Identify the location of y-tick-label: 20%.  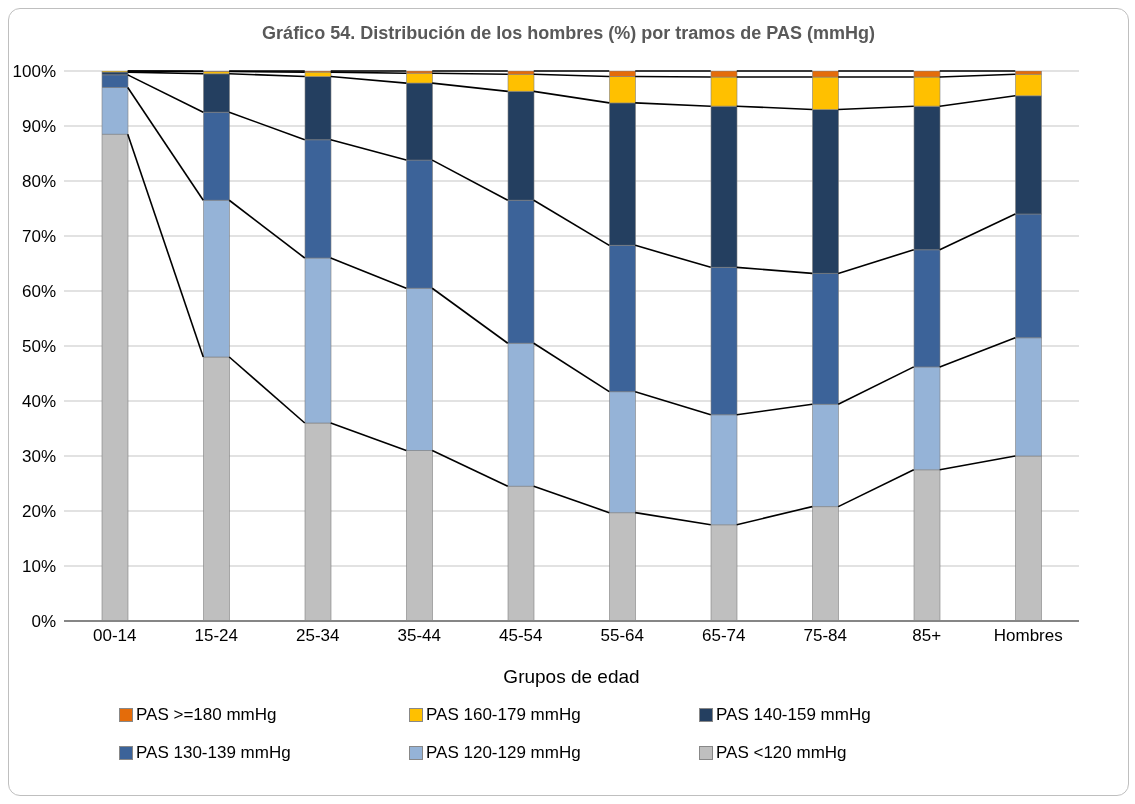
(38, 512).